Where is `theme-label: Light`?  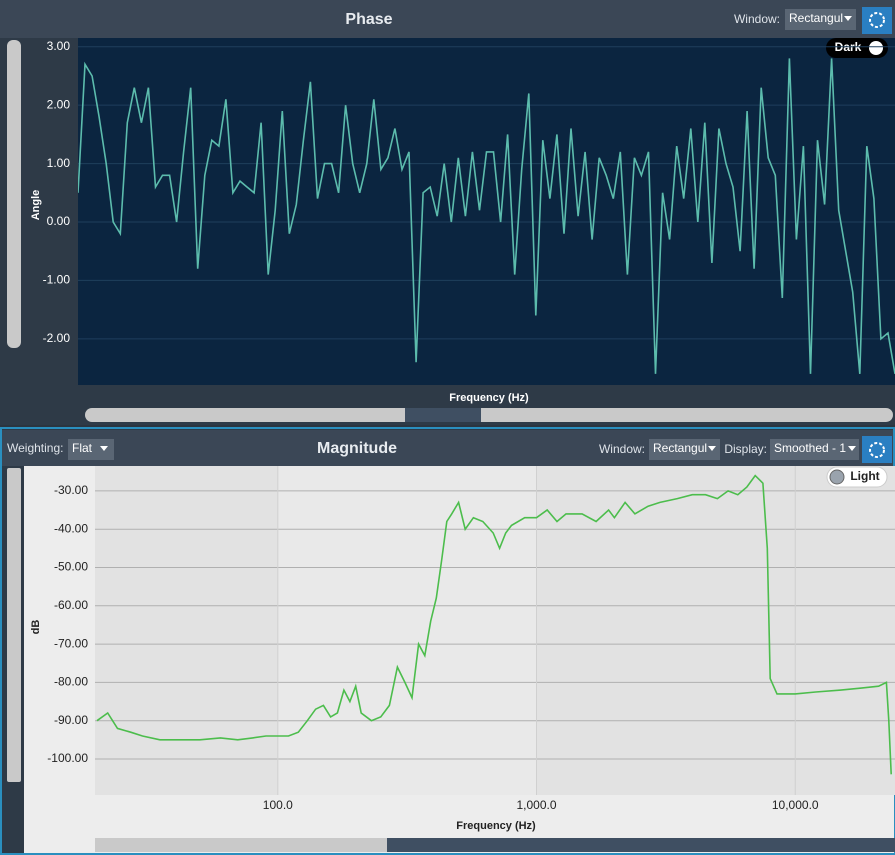 theme-label: Light is located at coordinates (864, 476).